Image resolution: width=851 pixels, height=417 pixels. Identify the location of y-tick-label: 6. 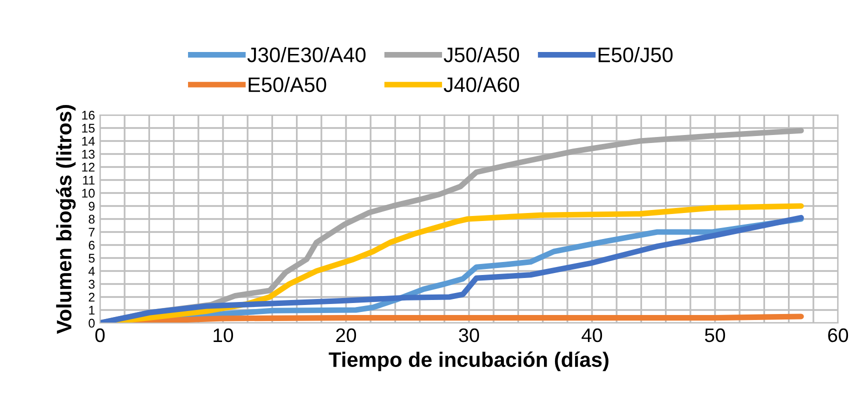
(91, 245).